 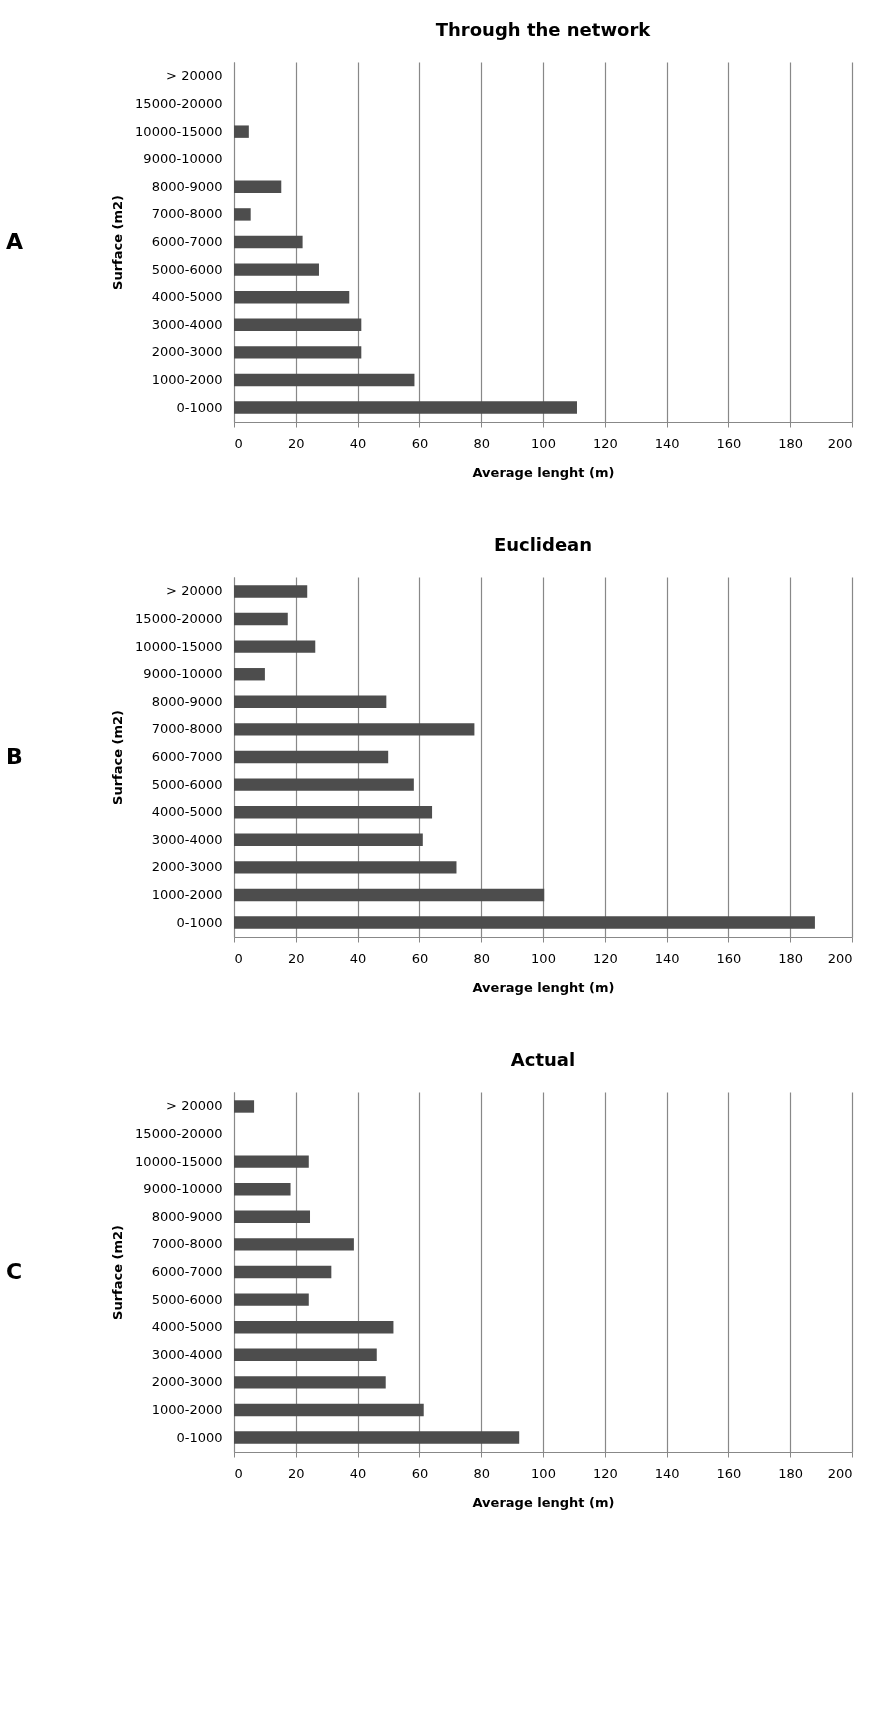 What do you see at coordinates (543, 29) in the screenshot?
I see `chart-title: Through the network` at bounding box center [543, 29].